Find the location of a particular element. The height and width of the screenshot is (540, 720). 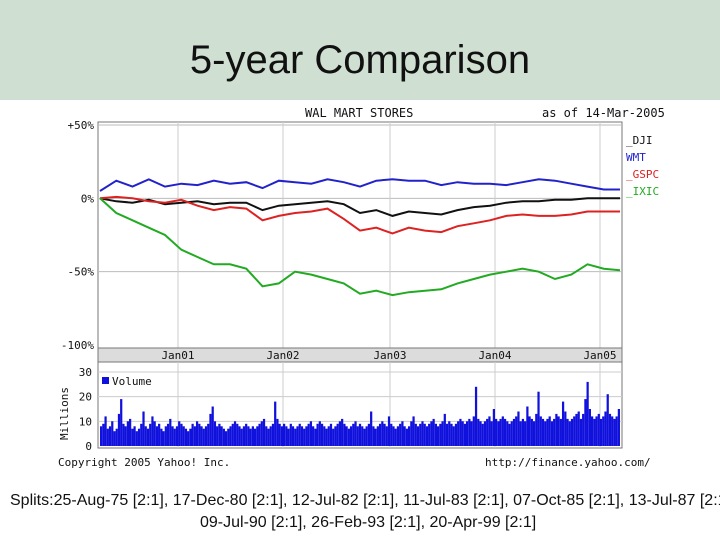

x-tick-label: Jan04 is located at coordinates (494, 355).